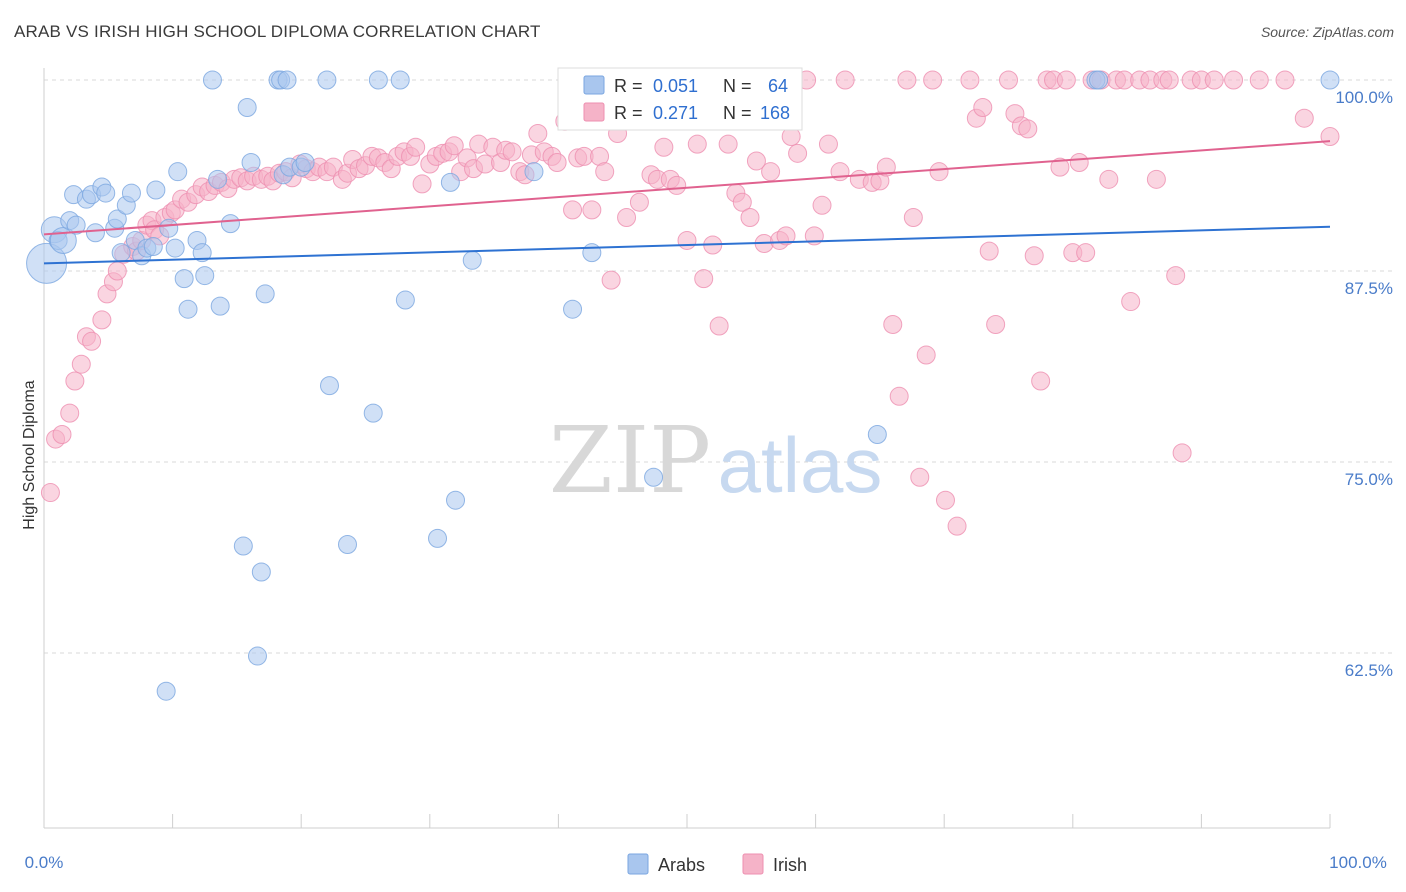  Describe the element at coordinates (1369, 479) in the screenshot. I see `y-tick-label: 75.0%` at that location.